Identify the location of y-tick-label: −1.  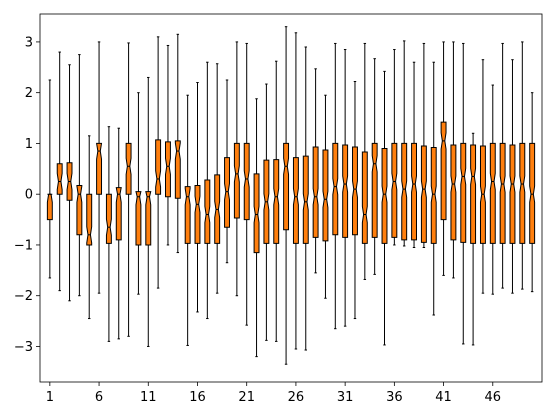
(23, 245).